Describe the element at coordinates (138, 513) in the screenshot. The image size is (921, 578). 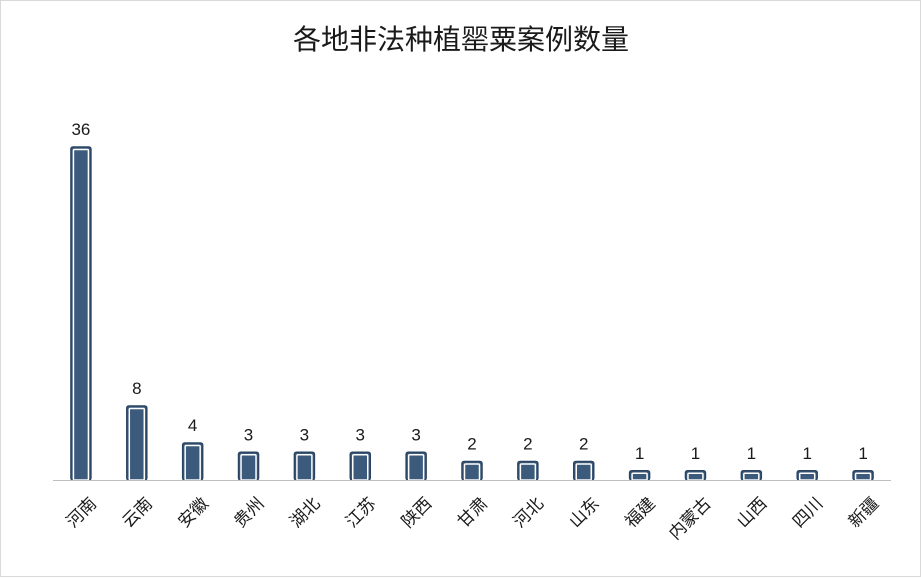
I see `category-label: 云南` at that location.